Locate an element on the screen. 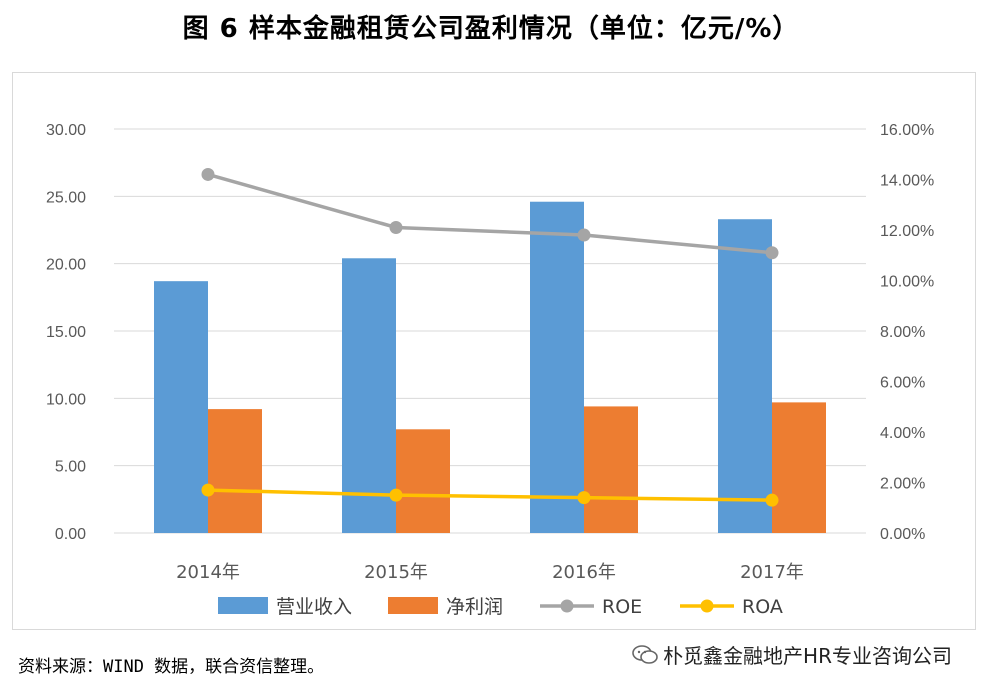 The height and width of the screenshot is (694, 982). watermark: 朴觅鑫金融地产HR专业咨询公司 is located at coordinates (791, 654).